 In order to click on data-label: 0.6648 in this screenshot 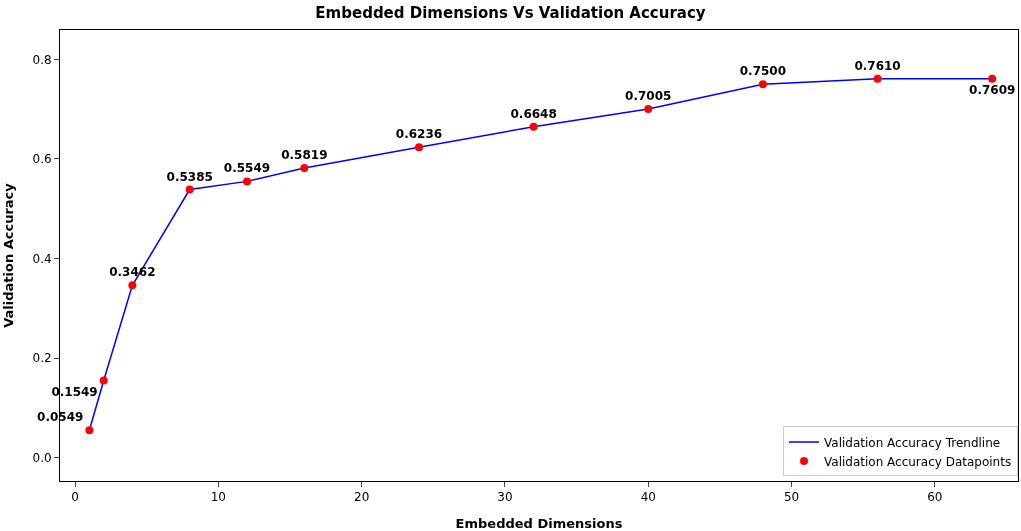, I will do `click(533, 113)`.